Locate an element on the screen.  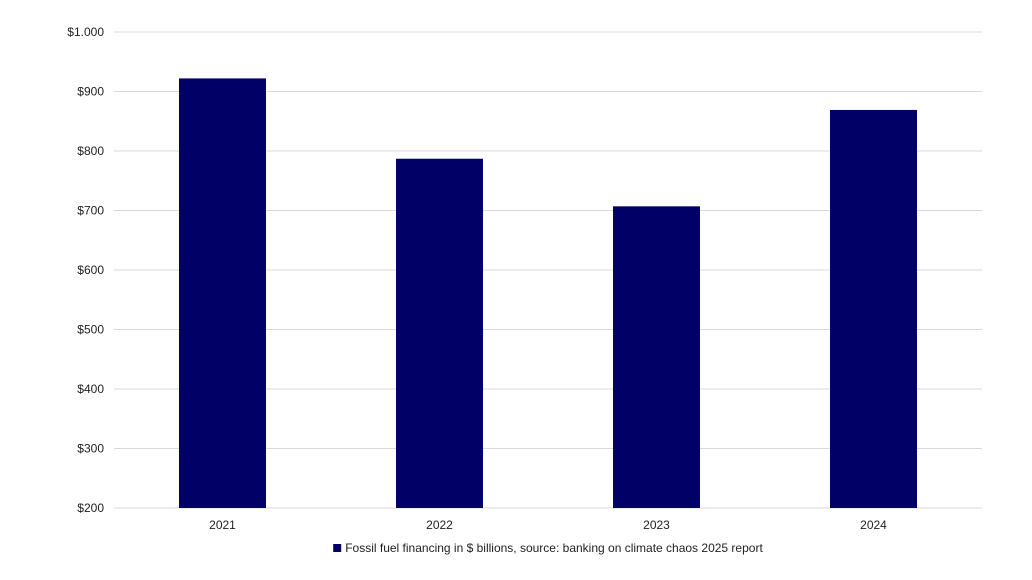
y-tick-label: $700 is located at coordinates (90, 211).